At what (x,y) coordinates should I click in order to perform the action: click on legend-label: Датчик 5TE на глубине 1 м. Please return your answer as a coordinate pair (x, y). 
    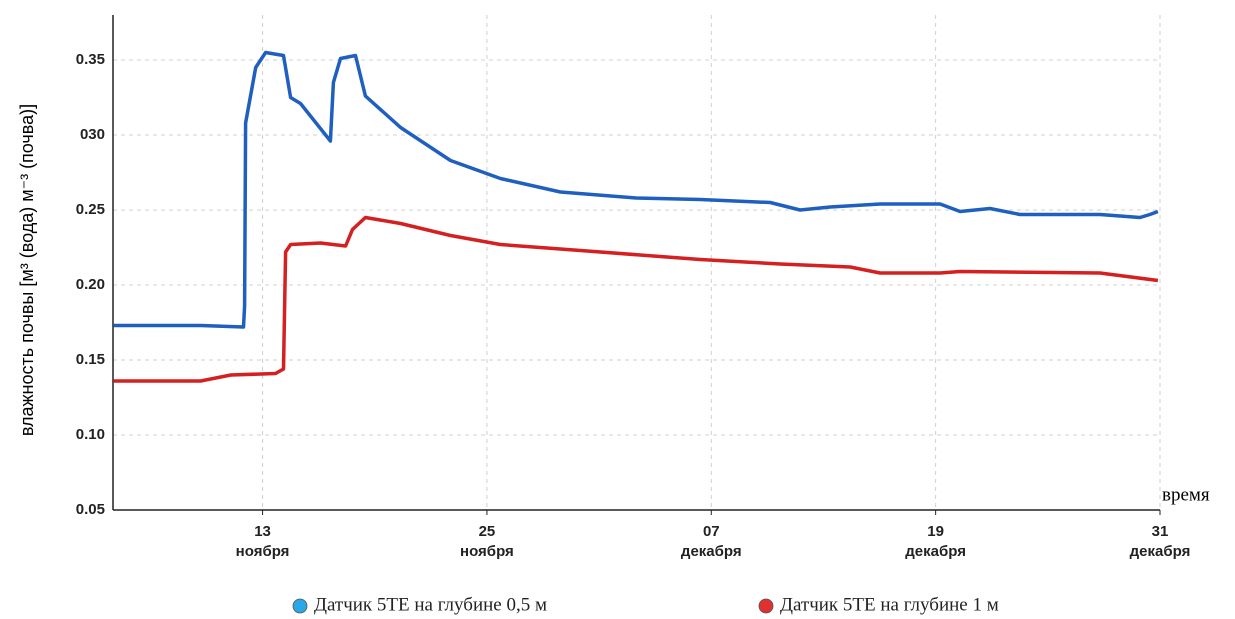
    Looking at the image, I should click on (889, 604).